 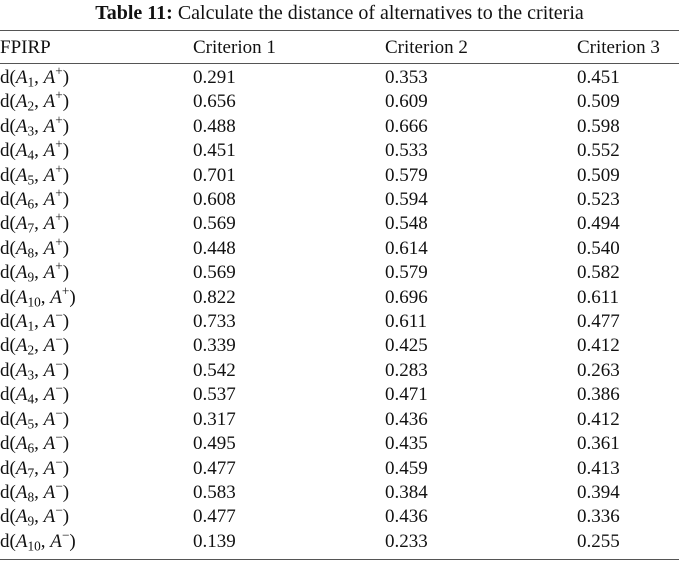 What do you see at coordinates (339, 30) in the screenshot?
I see `table-top-rule` at bounding box center [339, 30].